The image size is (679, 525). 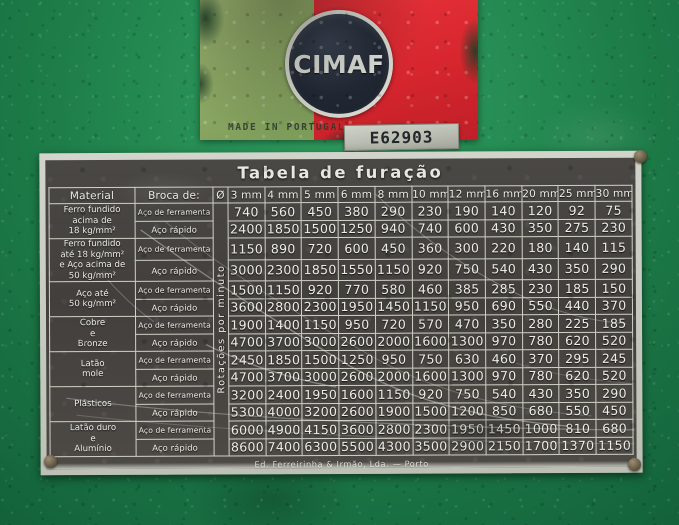 What do you see at coordinates (504, 358) in the screenshot?
I see `speed-cell-r9-c8: 460` at bounding box center [504, 358].